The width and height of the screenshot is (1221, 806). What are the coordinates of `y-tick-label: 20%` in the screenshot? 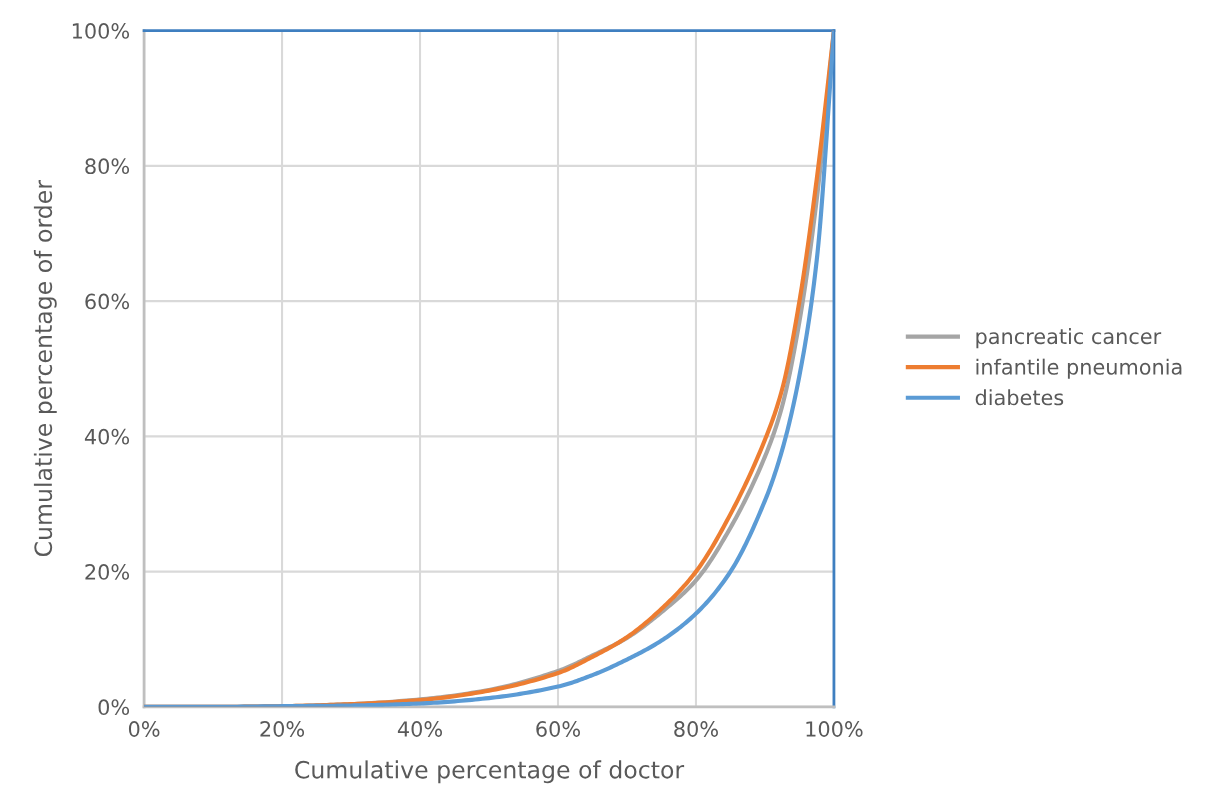 It's located at (107, 572).